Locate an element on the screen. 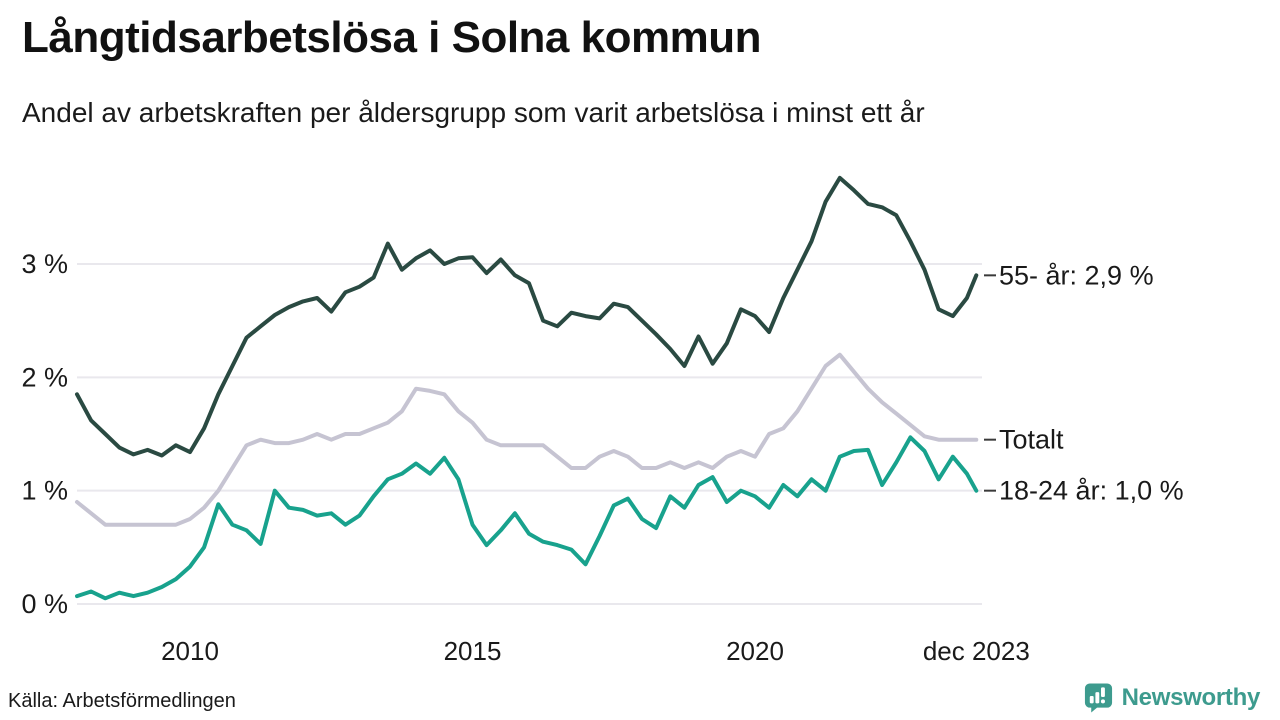  newsworthy-logo: Newsworthy is located at coordinates (1171, 697).